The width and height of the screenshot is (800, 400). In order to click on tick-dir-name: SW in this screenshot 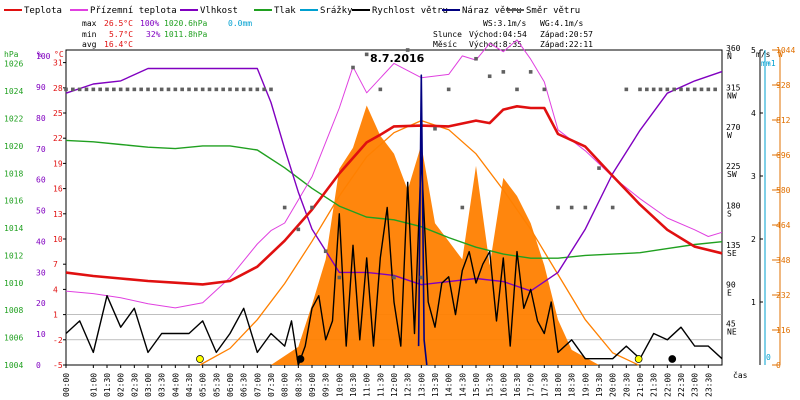, I will do `click(732, 174)`.